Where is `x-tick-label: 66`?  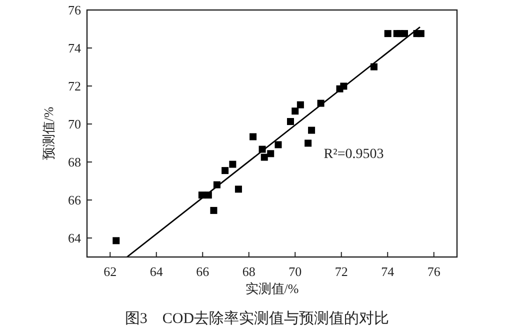
x-tick-label: 66 is located at coordinates (203, 271).